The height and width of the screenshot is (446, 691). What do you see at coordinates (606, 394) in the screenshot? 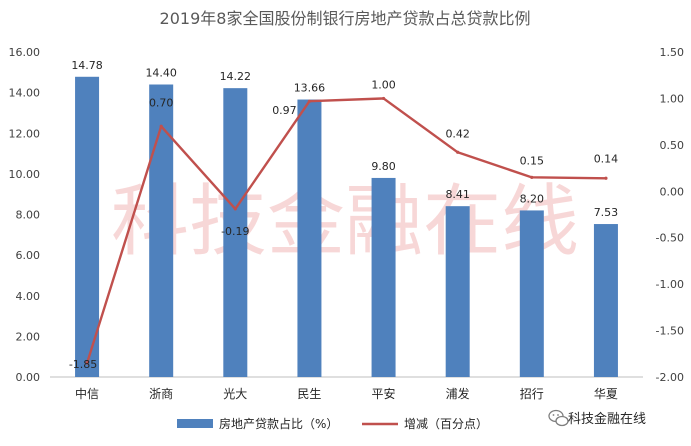
I see `x-tick-label: 华夏` at bounding box center [606, 394].